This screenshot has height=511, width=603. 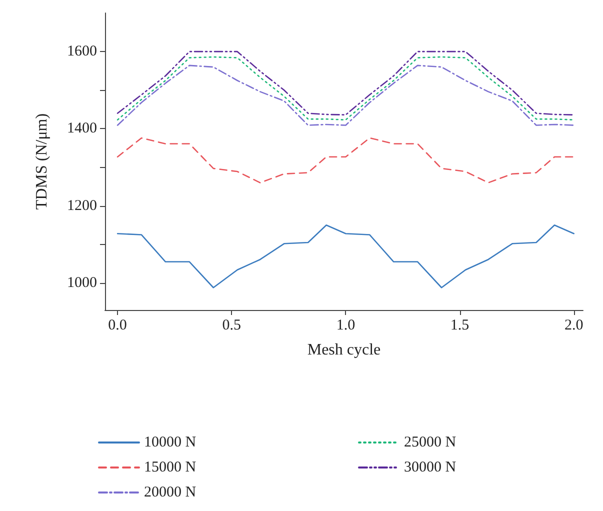 What do you see at coordinates (117, 326) in the screenshot?
I see `x-tick-label: 0.0` at bounding box center [117, 326].